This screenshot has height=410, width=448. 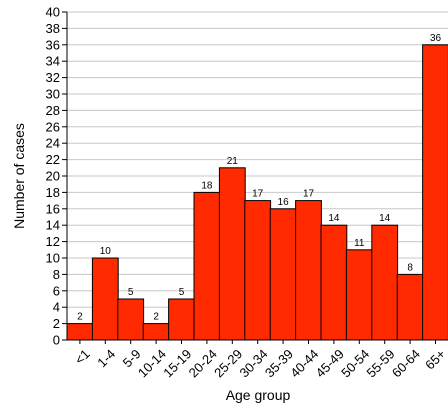 I want to click on y-tick-label: 14, so click(x=53, y=225).